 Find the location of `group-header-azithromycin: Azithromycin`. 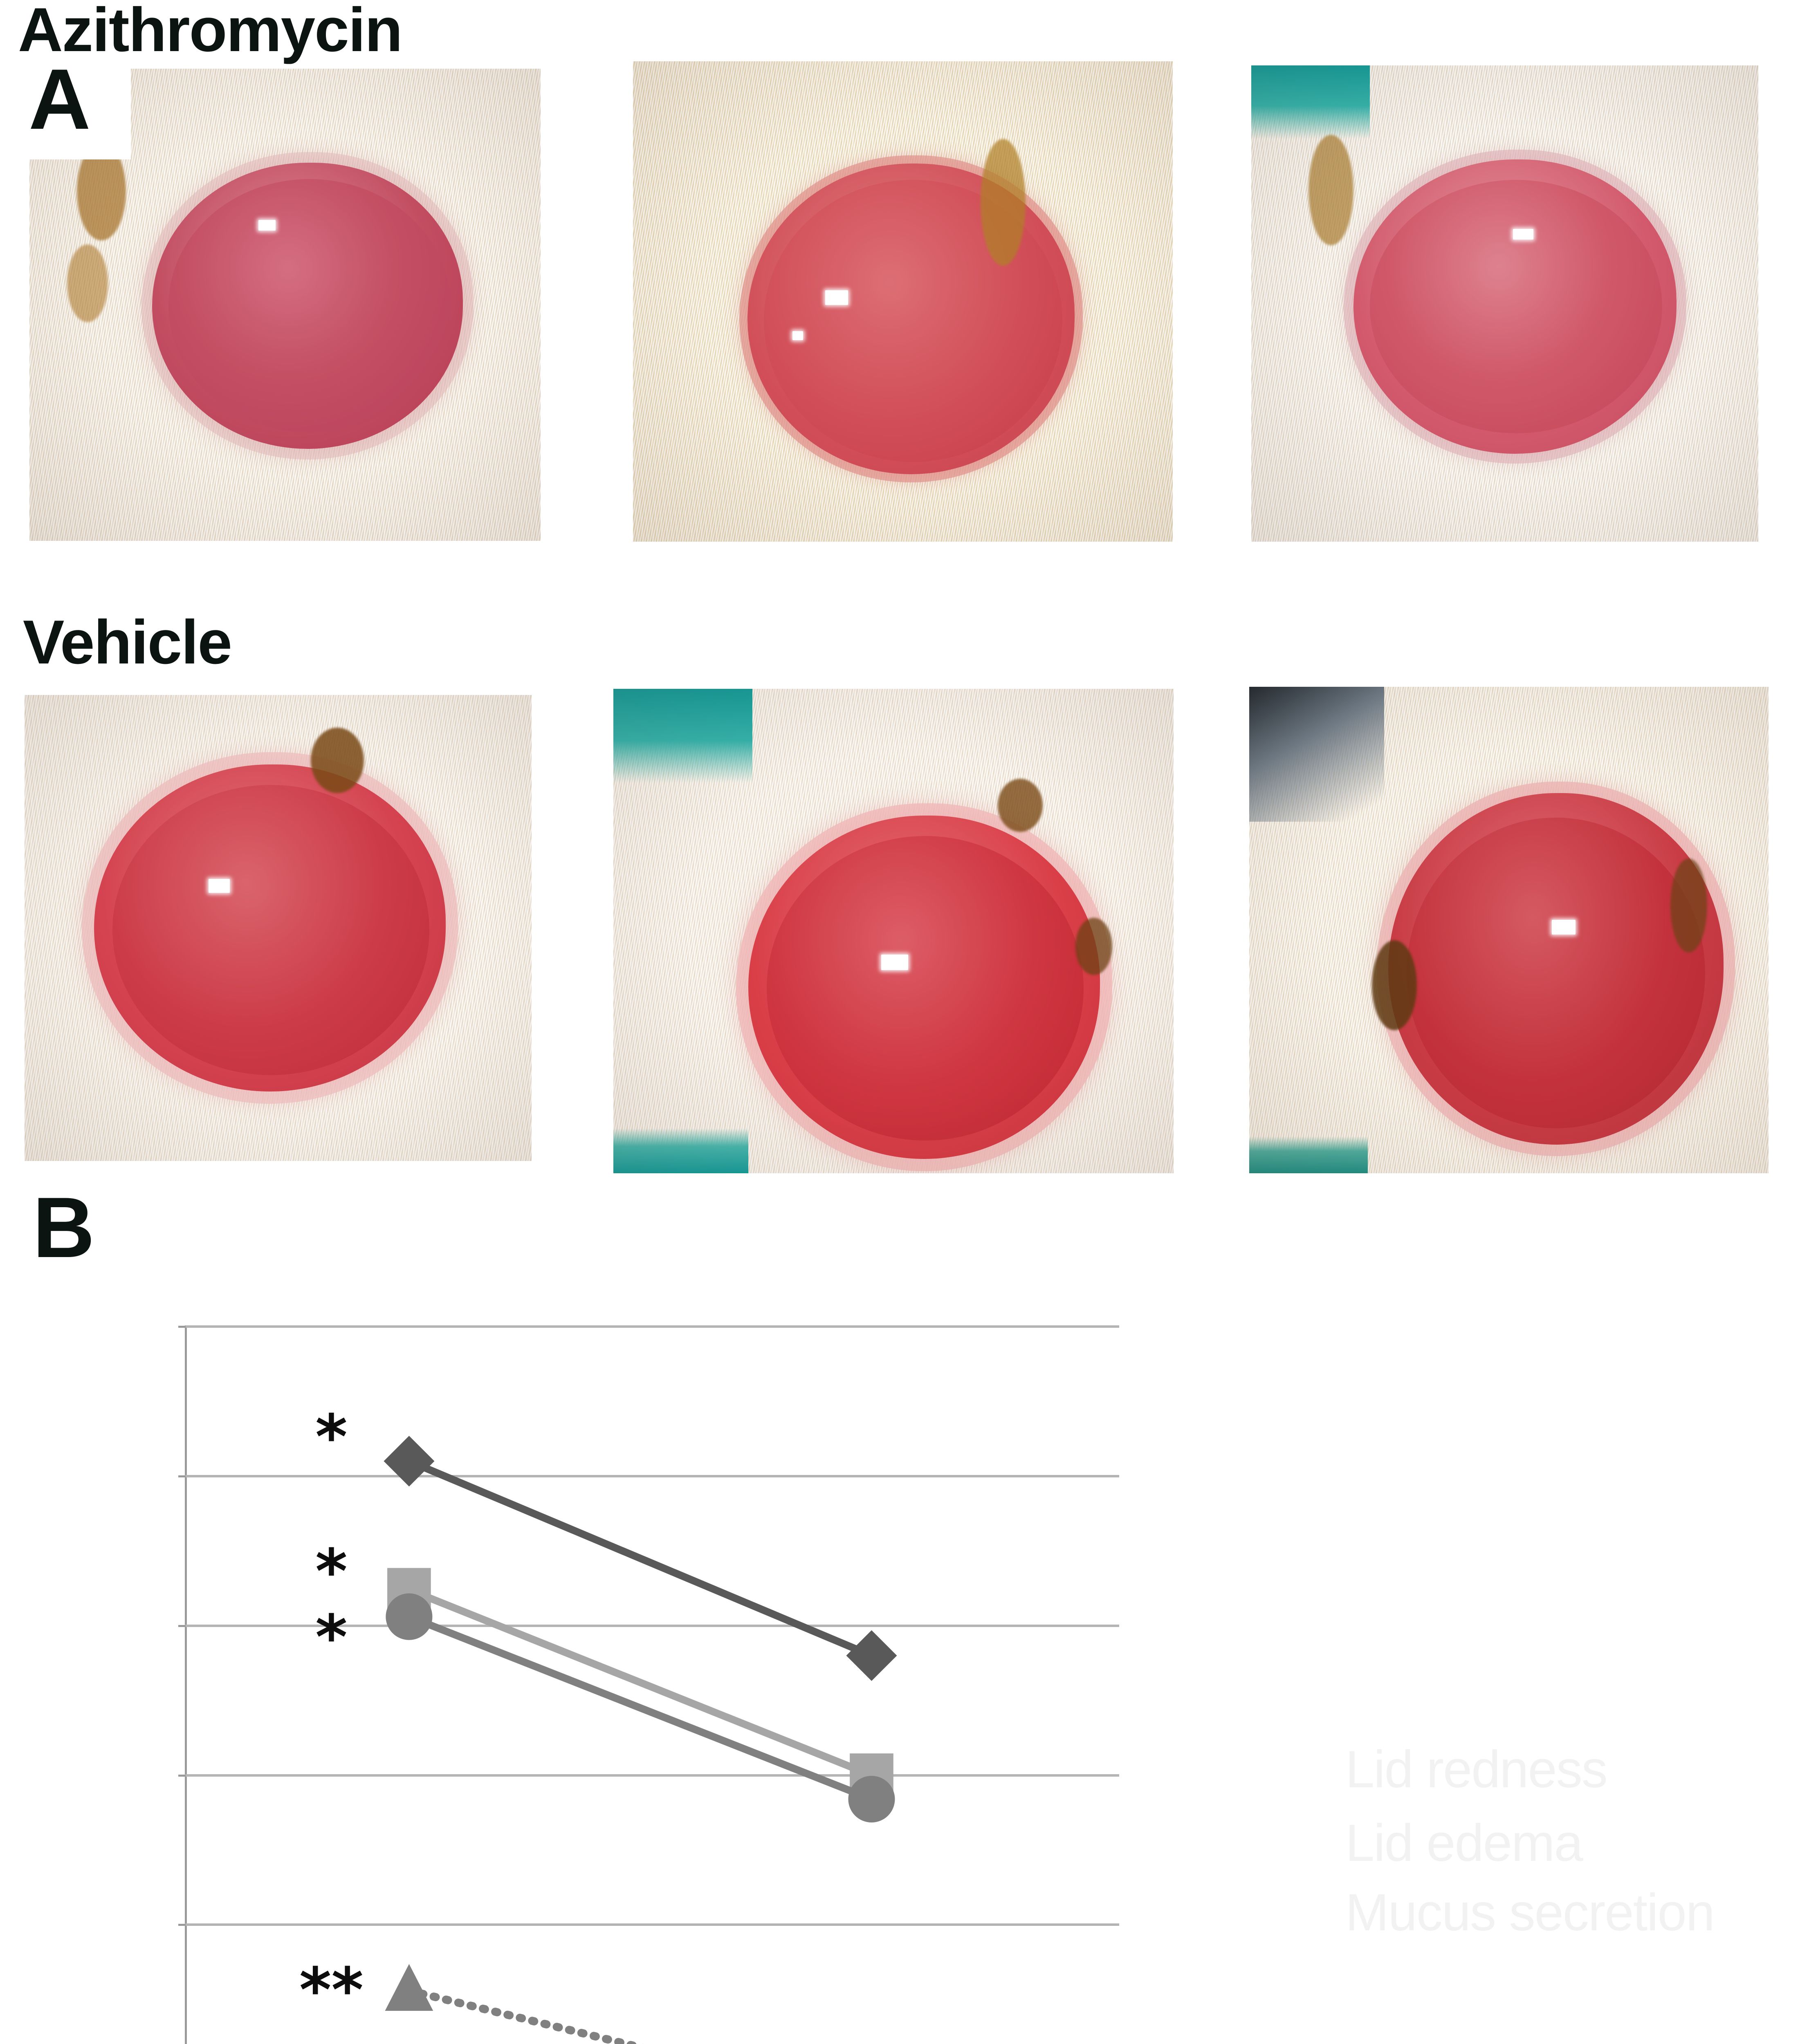

group-header-azithromycin: Azithromycin is located at coordinates (210, 32).